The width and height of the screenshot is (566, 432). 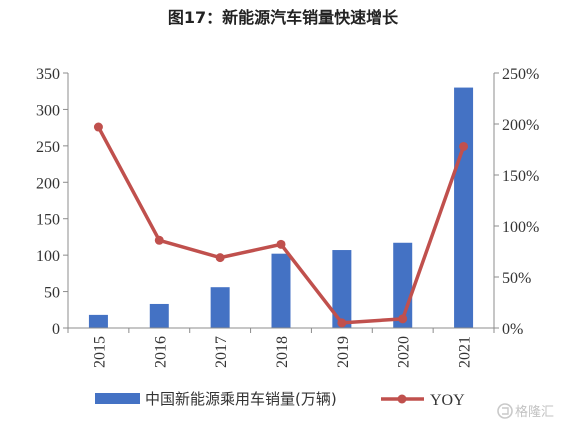 I want to click on left-axis-tick-label: 300, so click(x=48, y=110).